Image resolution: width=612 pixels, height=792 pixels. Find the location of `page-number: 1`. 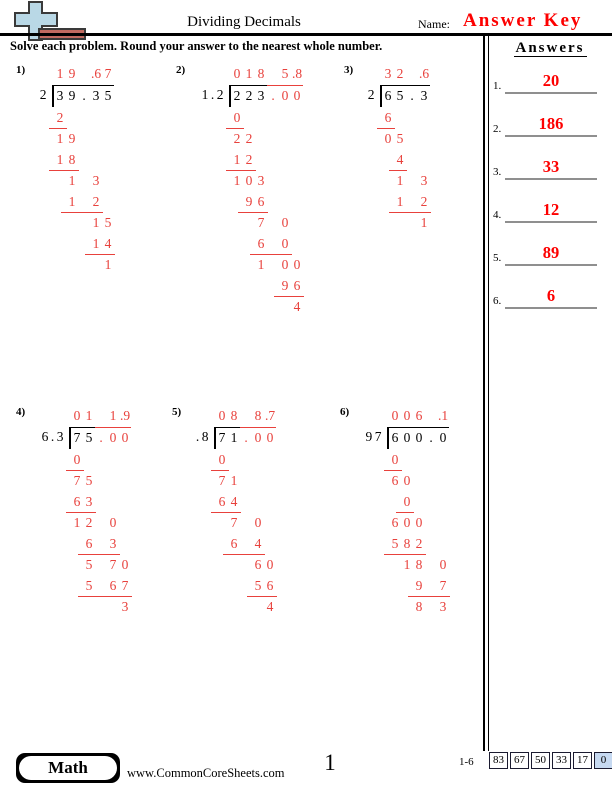

page-number: 1 is located at coordinates (330, 762).